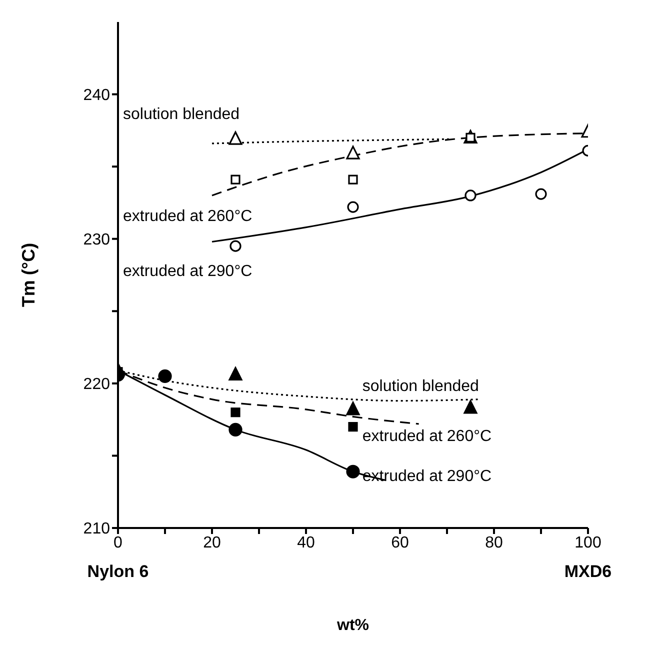 This screenshot has width=648, height=656. What do you see at coordinates (96, 385) in the screenshot?
I see `y-tick-label: 220` at bounding box center [96, 385].